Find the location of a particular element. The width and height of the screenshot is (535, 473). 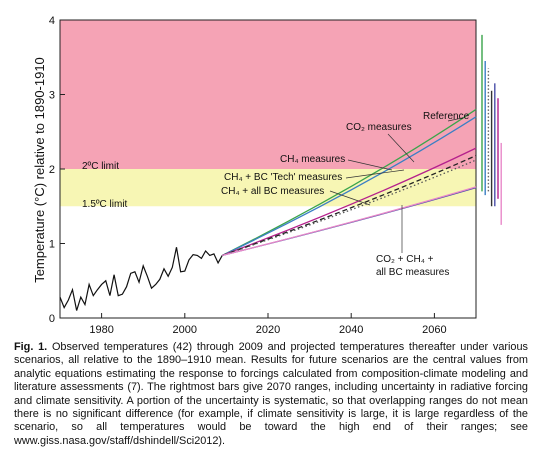

observed-series is located at coordinates (141, 279).